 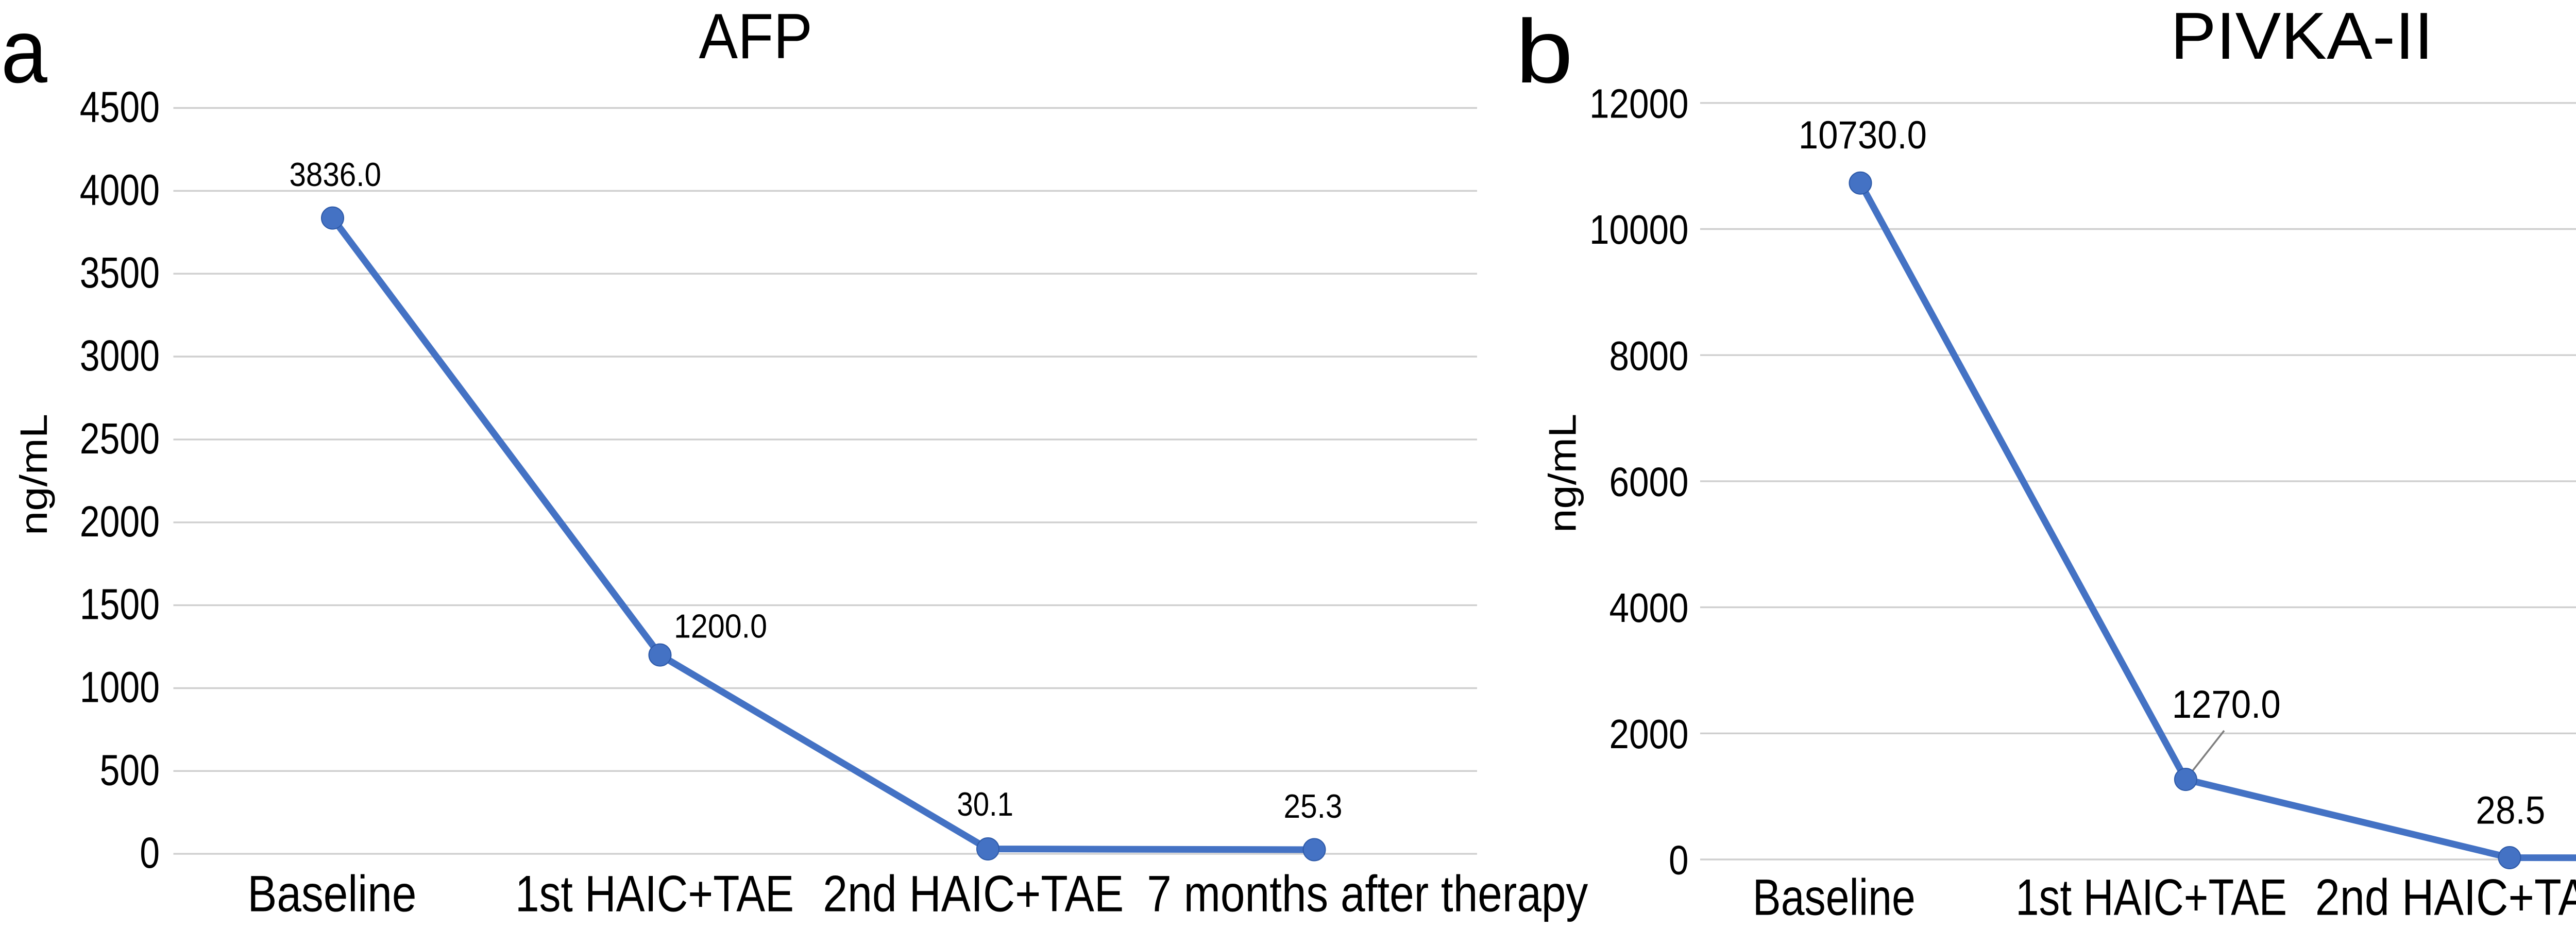 What do you see at coordinates (1863, 135) in the screenshot?
I see `svg-text: 10730.0` at bounding box center [1863, 135].